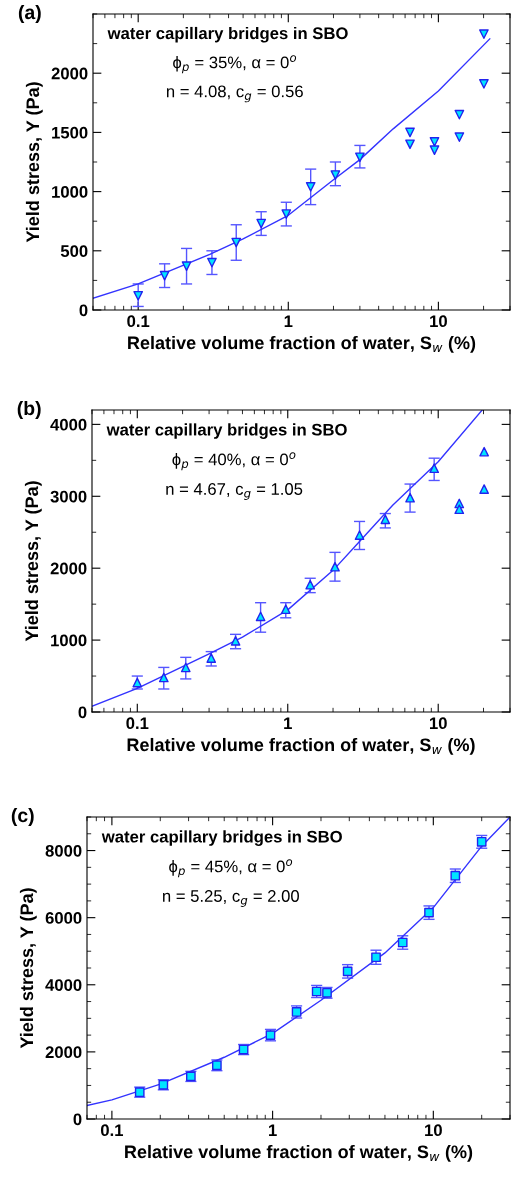  What do you see at coordinates (63, 850) in the screenshot?
I see `y-tick-label: 8000` at bounding box center [63, 850].